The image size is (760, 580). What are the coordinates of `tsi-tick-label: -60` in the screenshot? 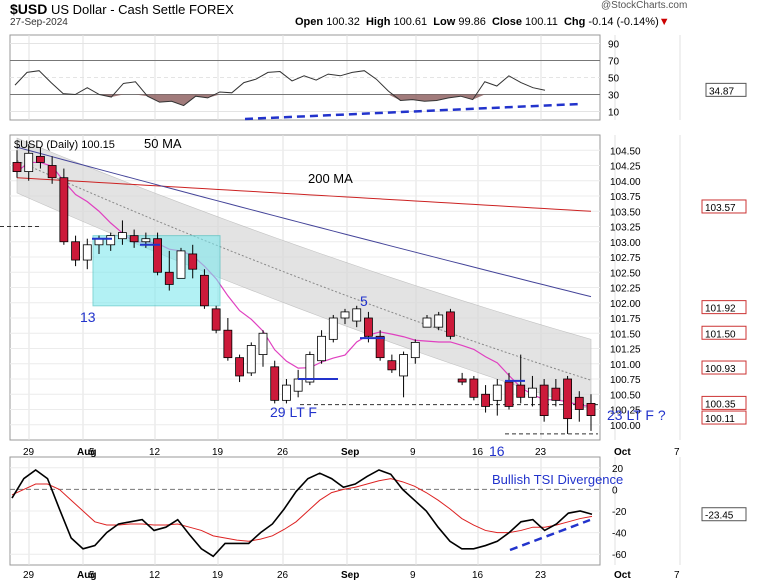 It's located at (619, 555).